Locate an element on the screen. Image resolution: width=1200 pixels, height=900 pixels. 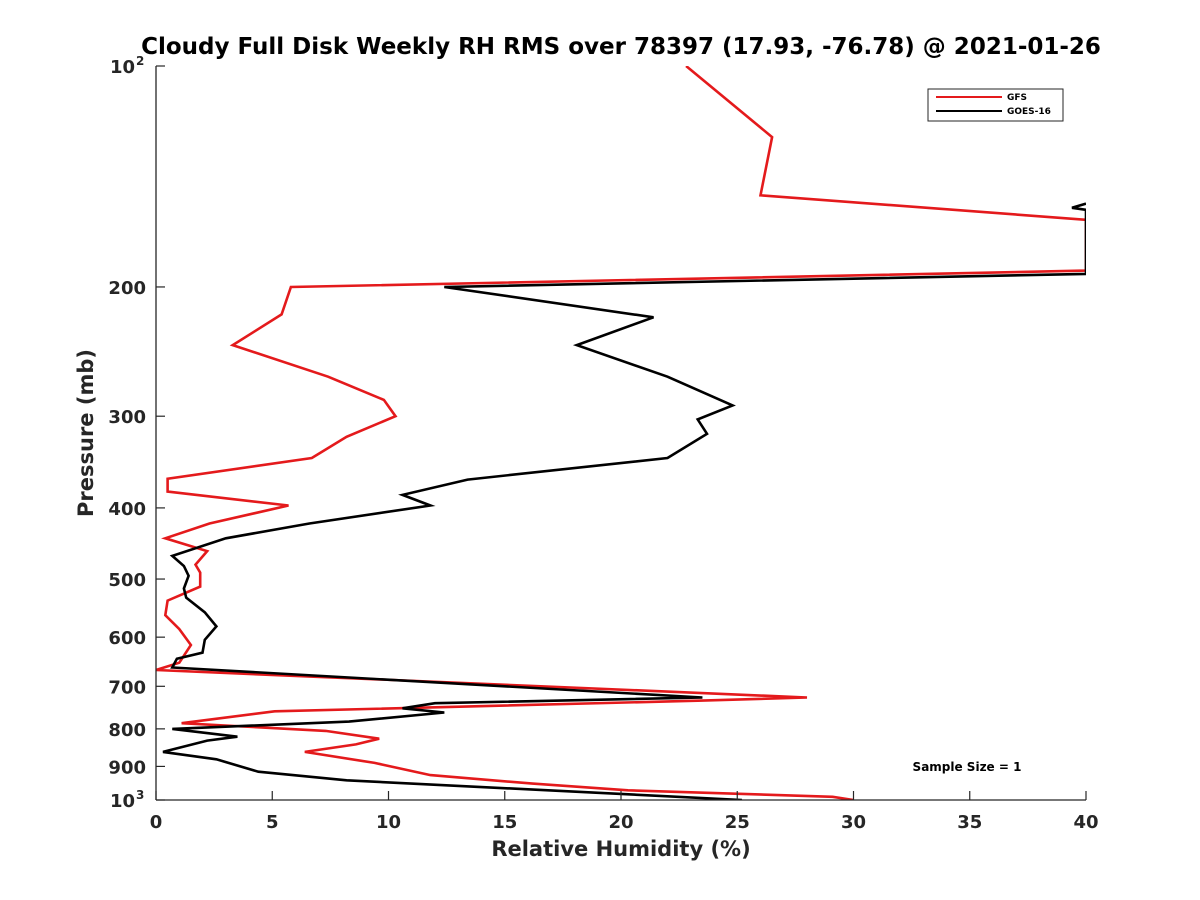
x-tick-label: 10 is located at coordinates (388, 822).